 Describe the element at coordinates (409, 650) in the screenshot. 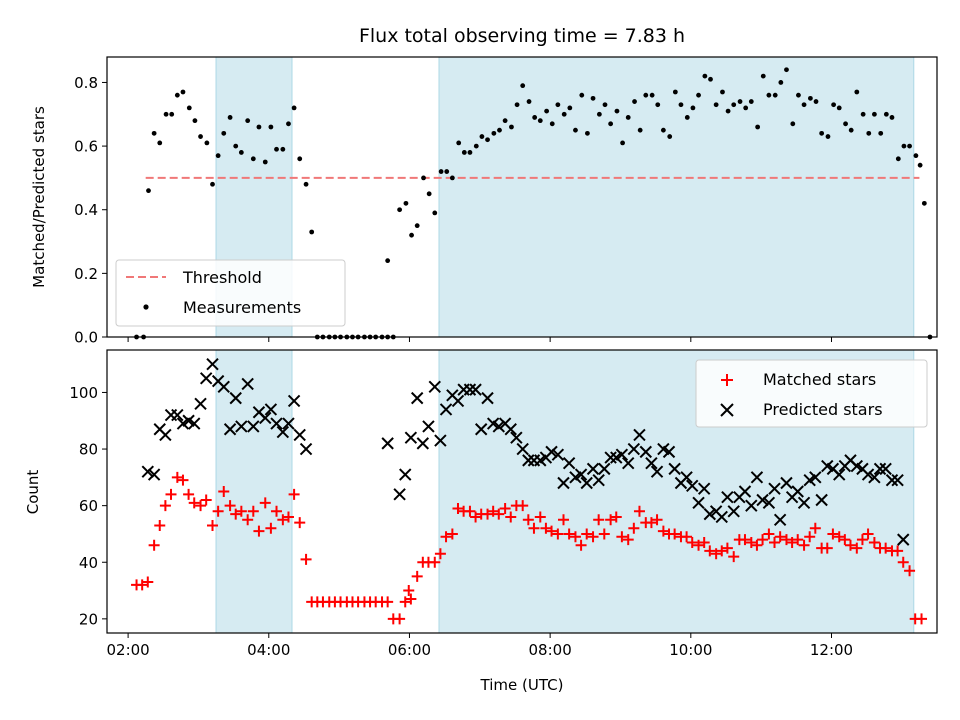

I see `bottom-x-tick-label: 06:00` at that location.